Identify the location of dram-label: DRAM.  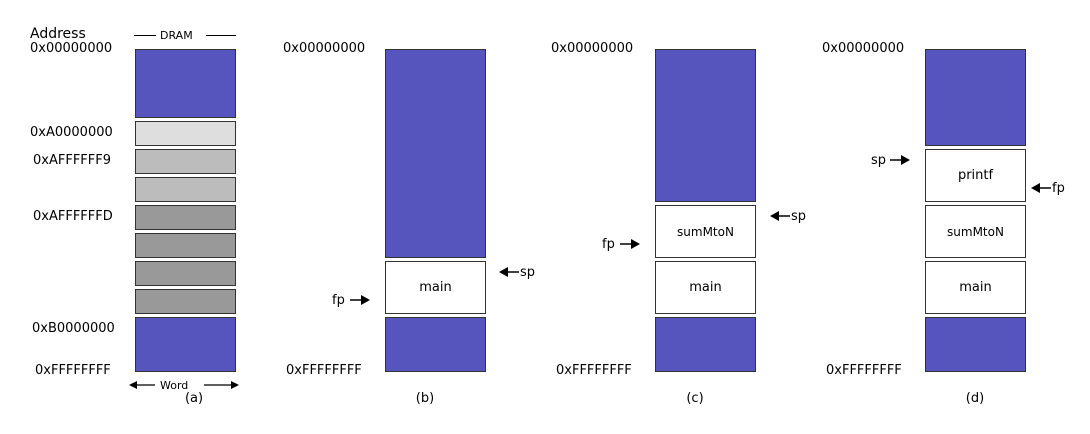
(176, 35).